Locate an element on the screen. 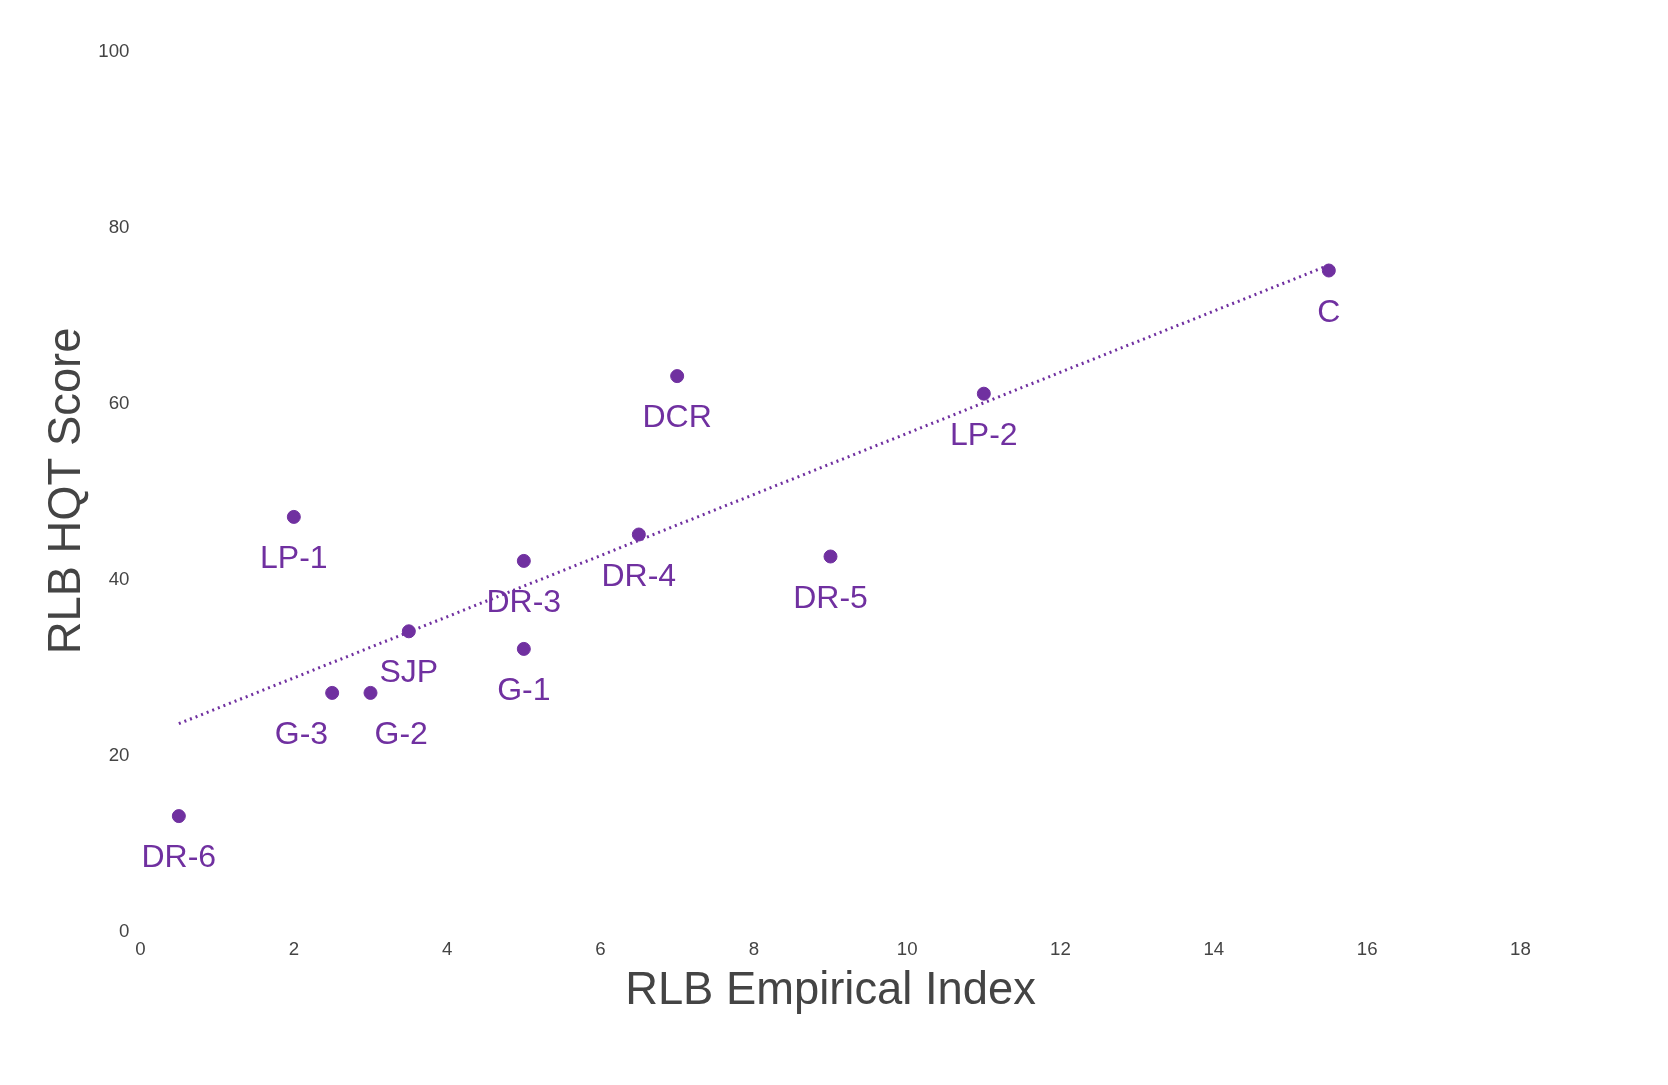 This screenshot has height=1085, width=1668. x-tick-label: 14 is located at coordinates (1214, 948).